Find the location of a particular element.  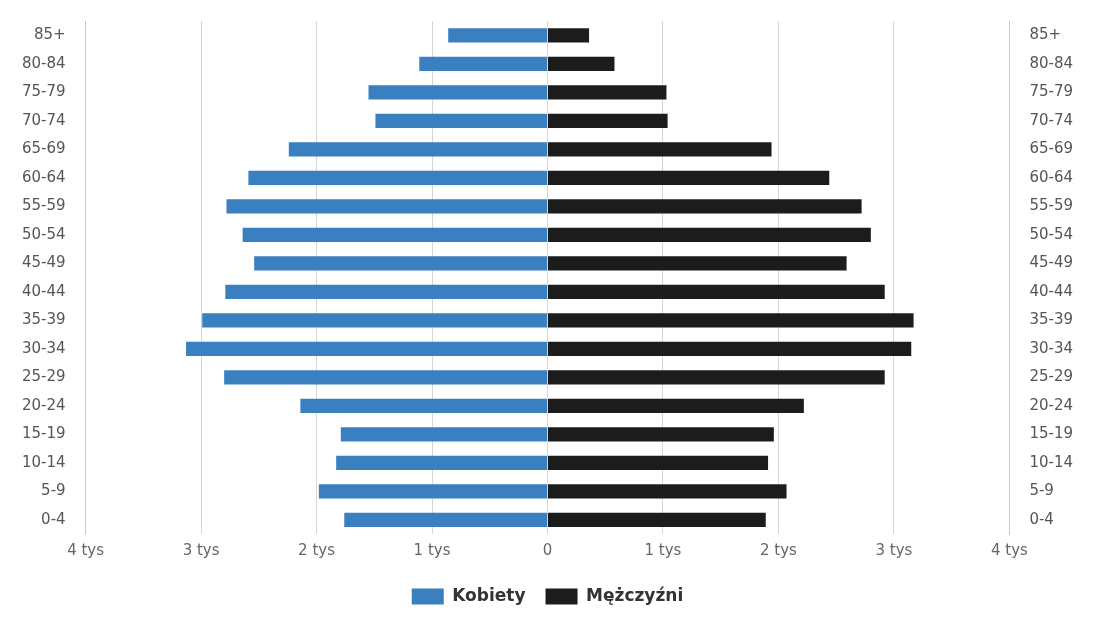

category-label: 70-74 is located at coordinates (1051, 119).